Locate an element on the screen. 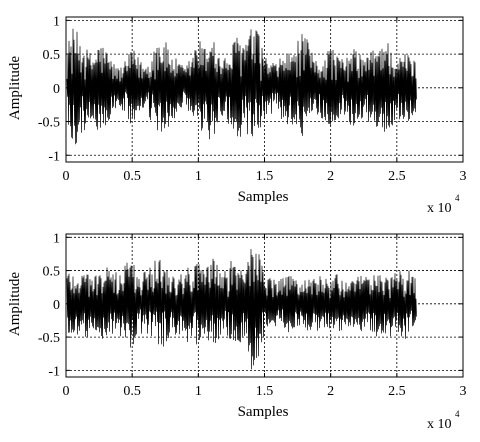  bottom-ytick-label: 1 is located at coordinates (56, 238).